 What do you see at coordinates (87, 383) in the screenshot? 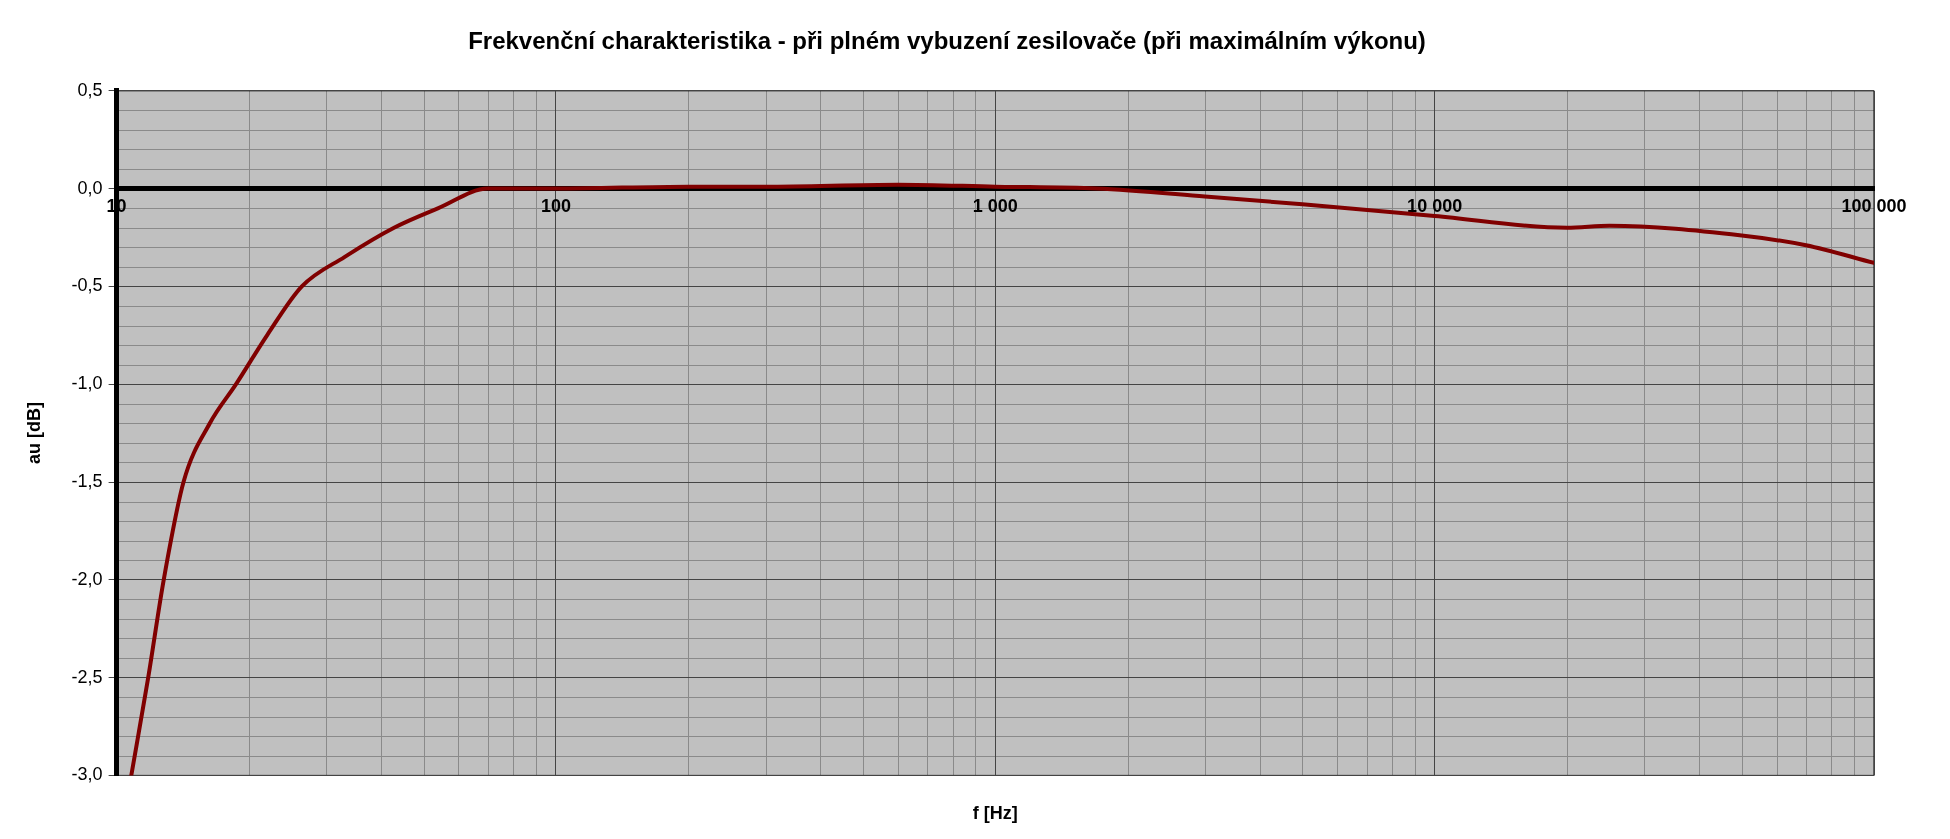
I see `y-tick-label: -1,0` at bounding box center [87, 383].